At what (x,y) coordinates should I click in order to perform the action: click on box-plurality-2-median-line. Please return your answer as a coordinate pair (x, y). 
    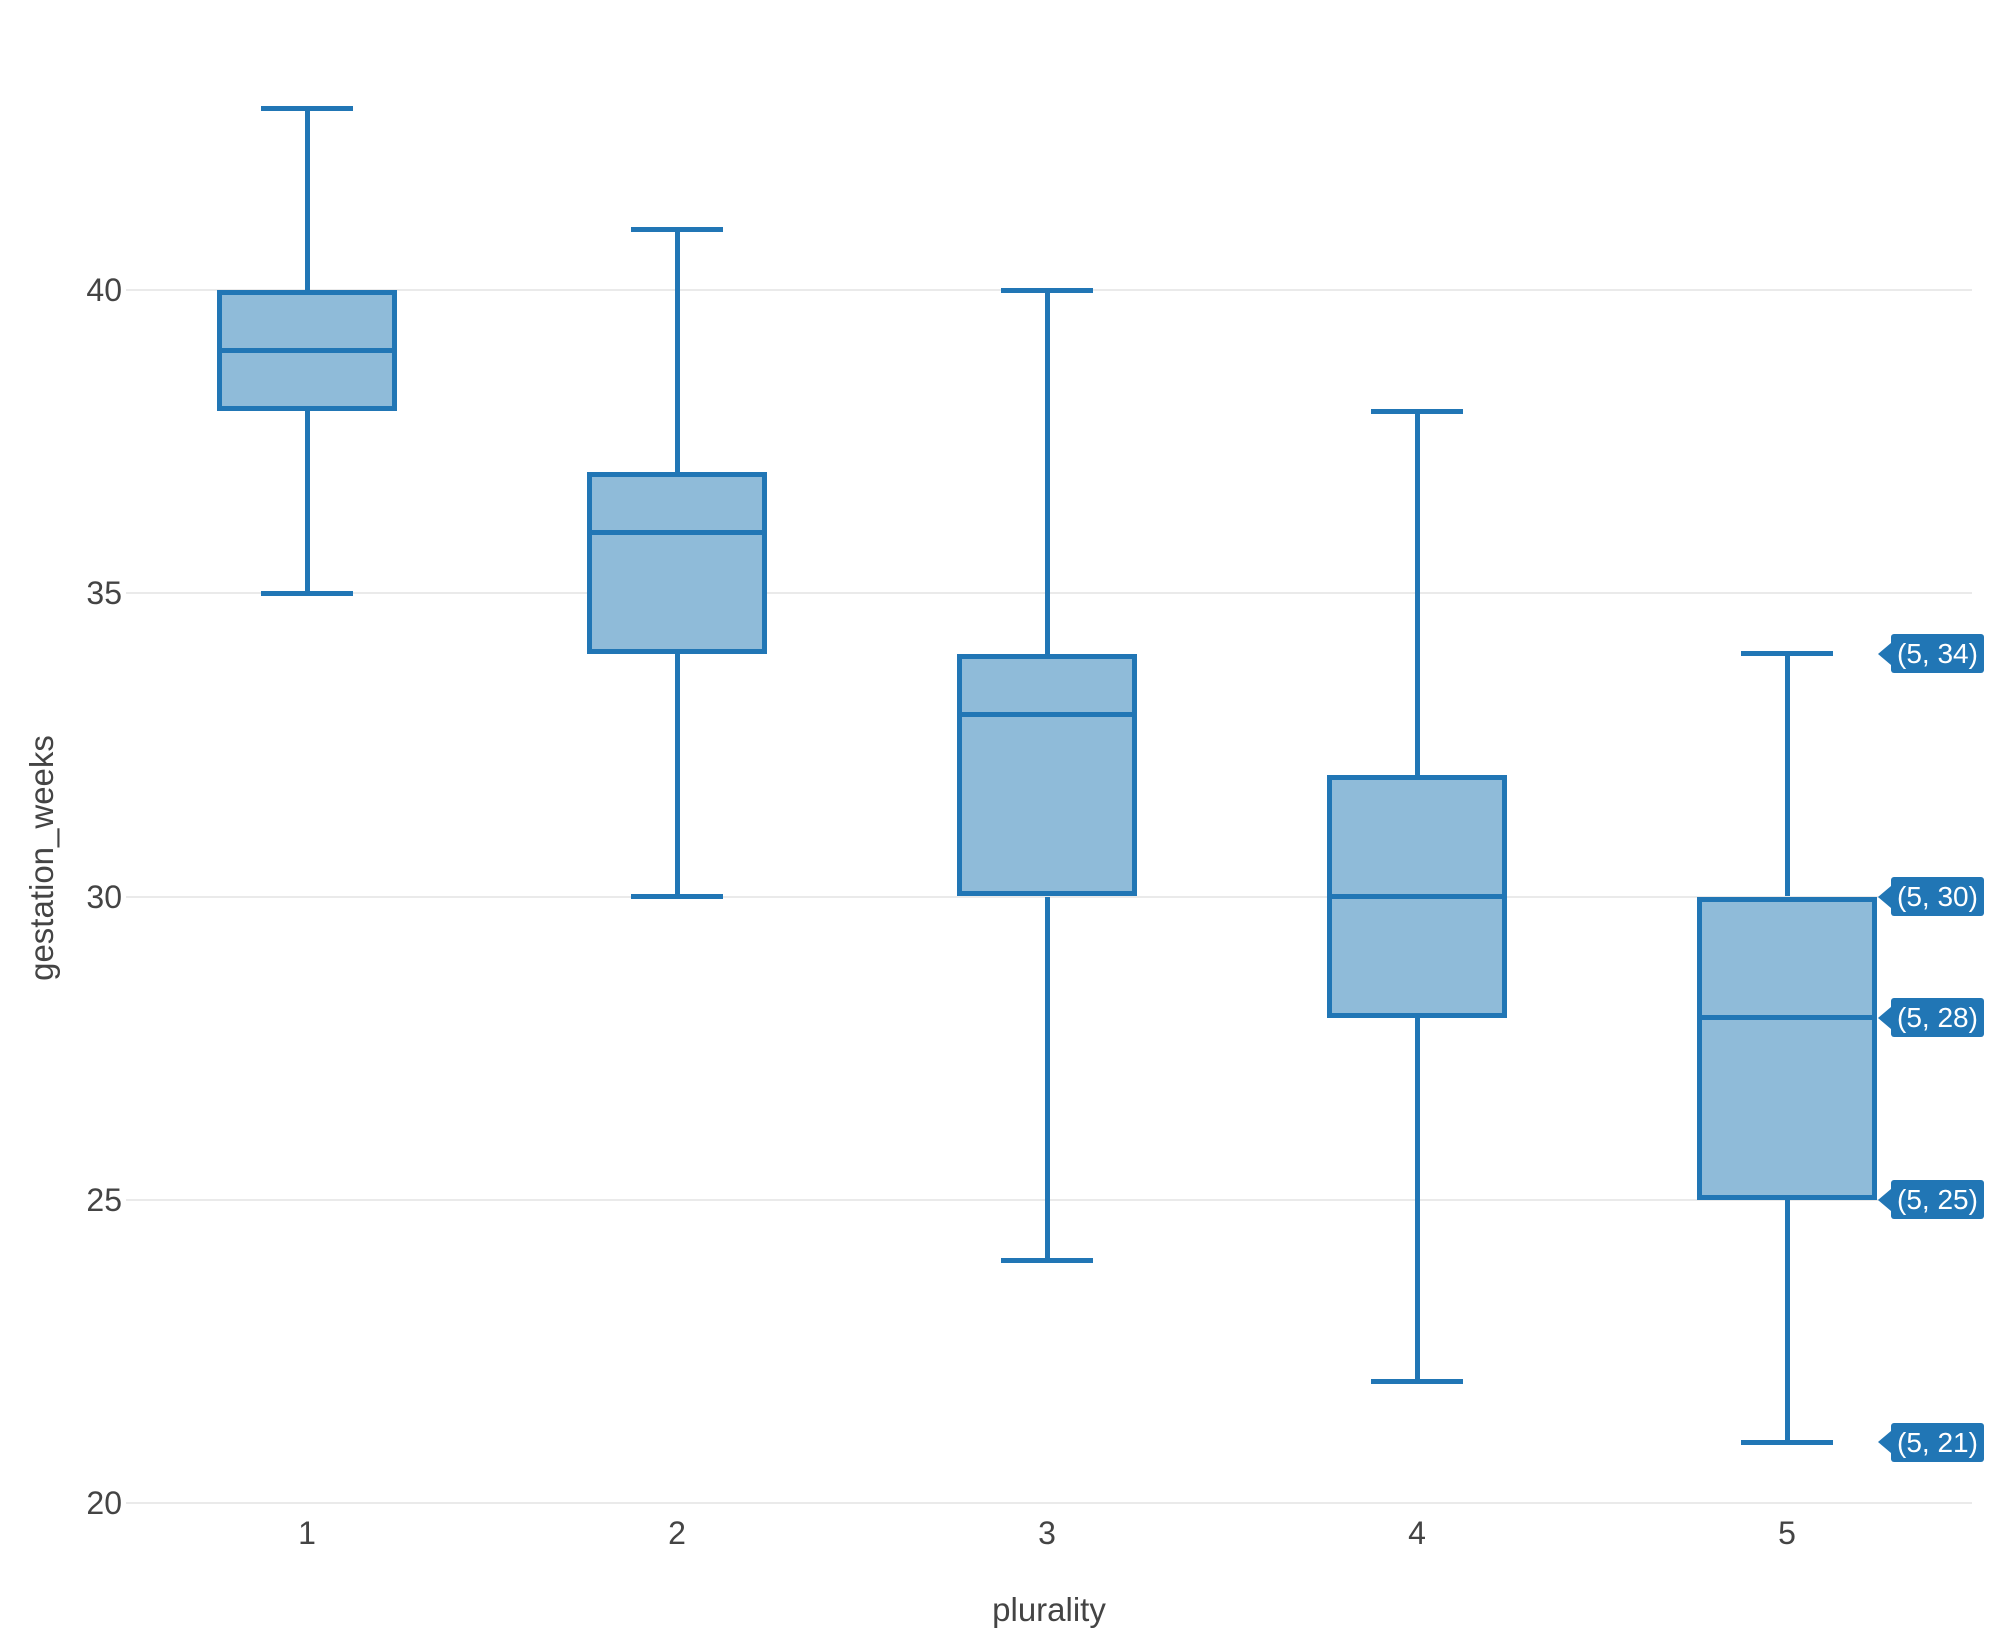
    Looking at the image, I should click on (677, 533).